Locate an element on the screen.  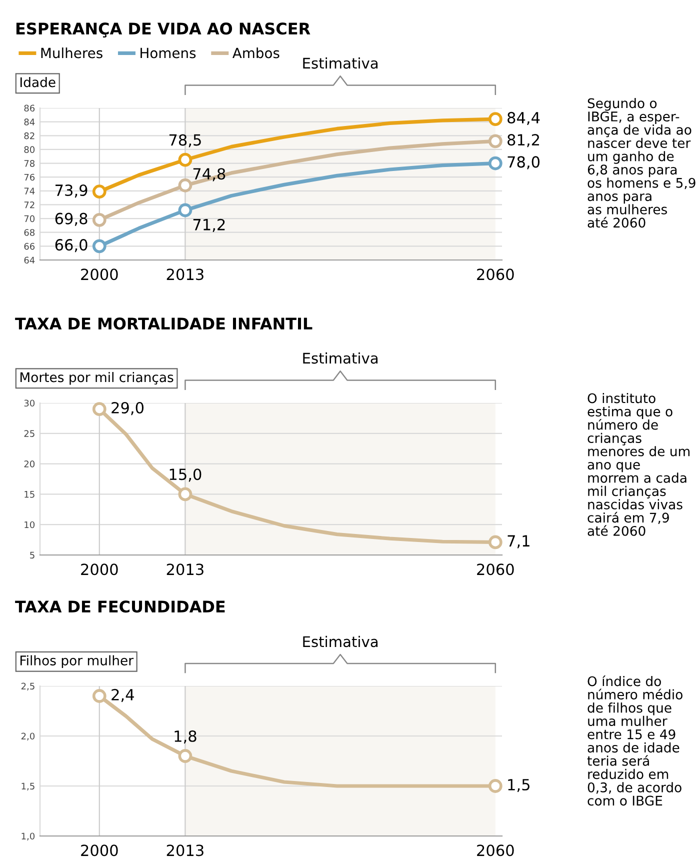
legend-label: Mulheres is located at coordinates (71, 53).